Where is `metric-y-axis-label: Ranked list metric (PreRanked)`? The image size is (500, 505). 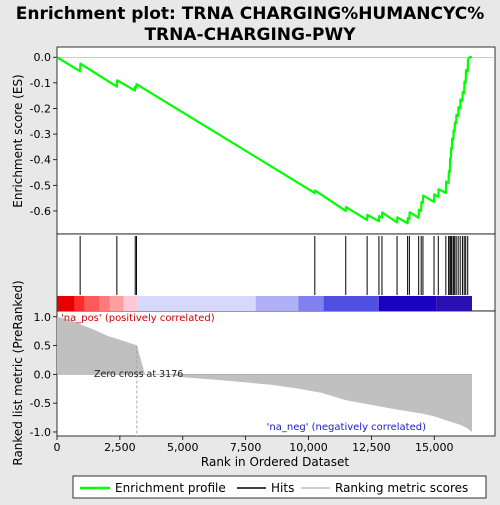
metric-y-axis-label: Ranked list metric (PreRanked) is located at coordinates (18, 372).